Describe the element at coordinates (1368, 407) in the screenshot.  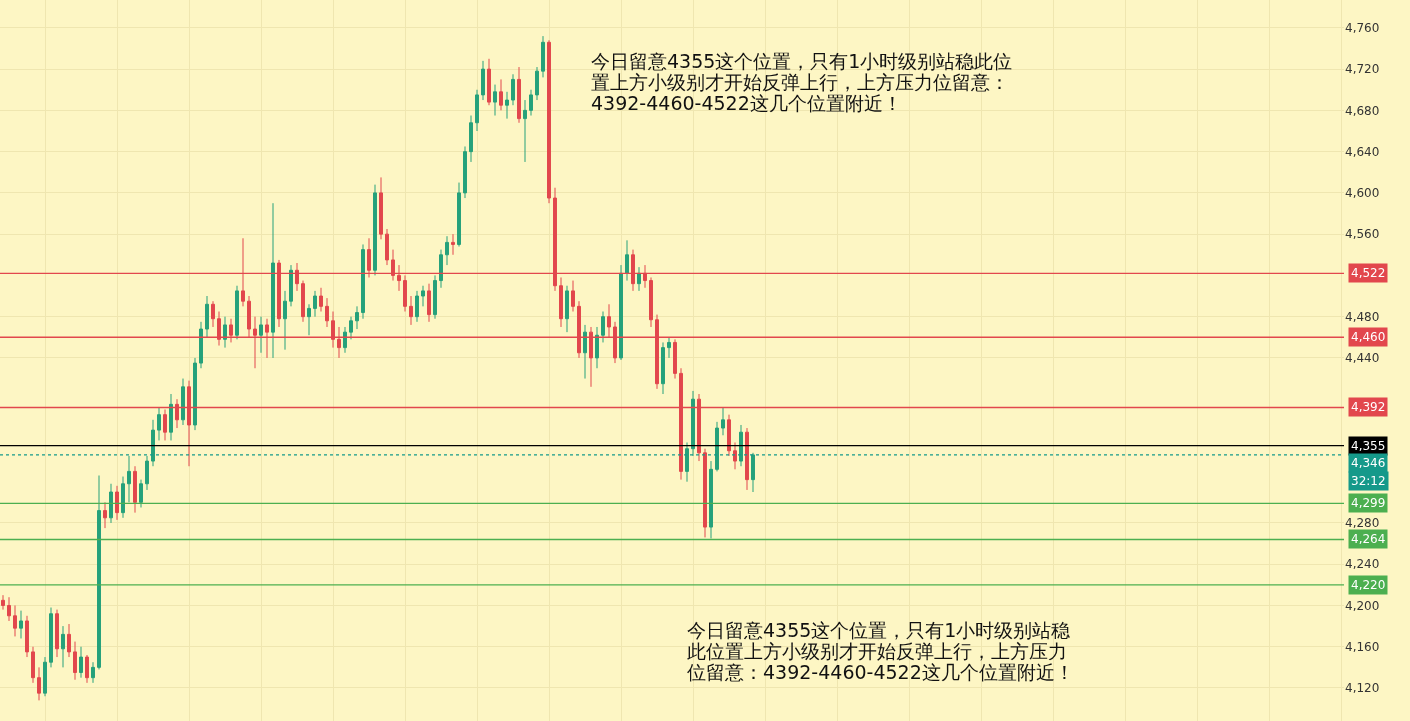
I see `ref-line-label: 4,392` at that location.